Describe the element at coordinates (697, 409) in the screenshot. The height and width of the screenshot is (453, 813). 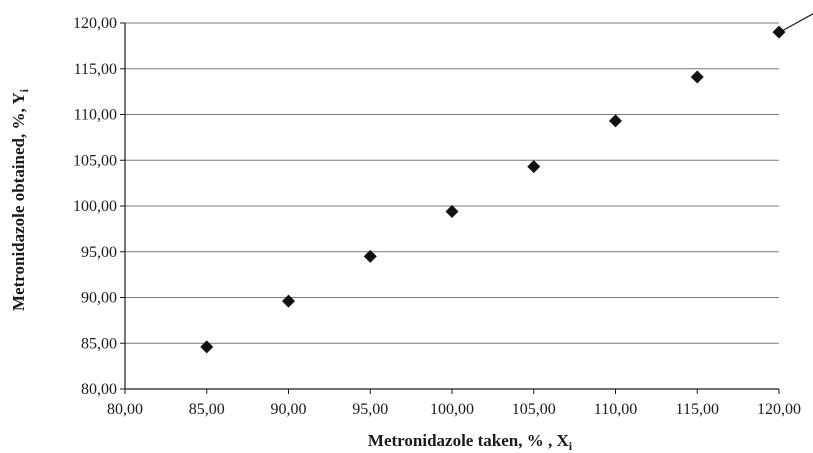
I see `x-tick-label: 115,00` at that location.